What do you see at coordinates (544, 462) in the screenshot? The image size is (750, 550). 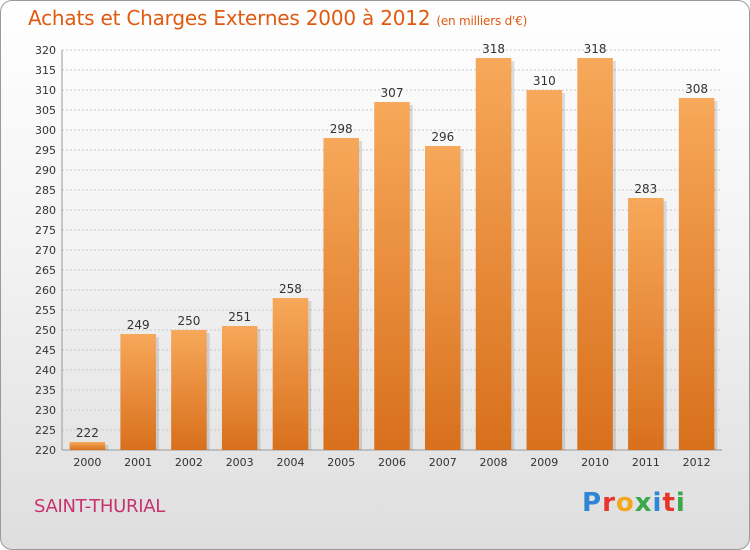 I see `x-tick-label: 2009` at bounding box center [544, 462].